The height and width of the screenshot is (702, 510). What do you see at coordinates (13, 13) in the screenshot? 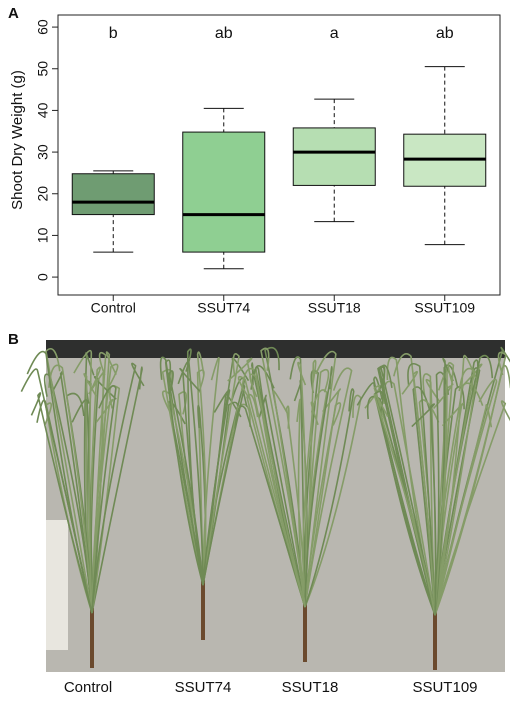
I see `panel-label: A` at bounding box center [13, 13].